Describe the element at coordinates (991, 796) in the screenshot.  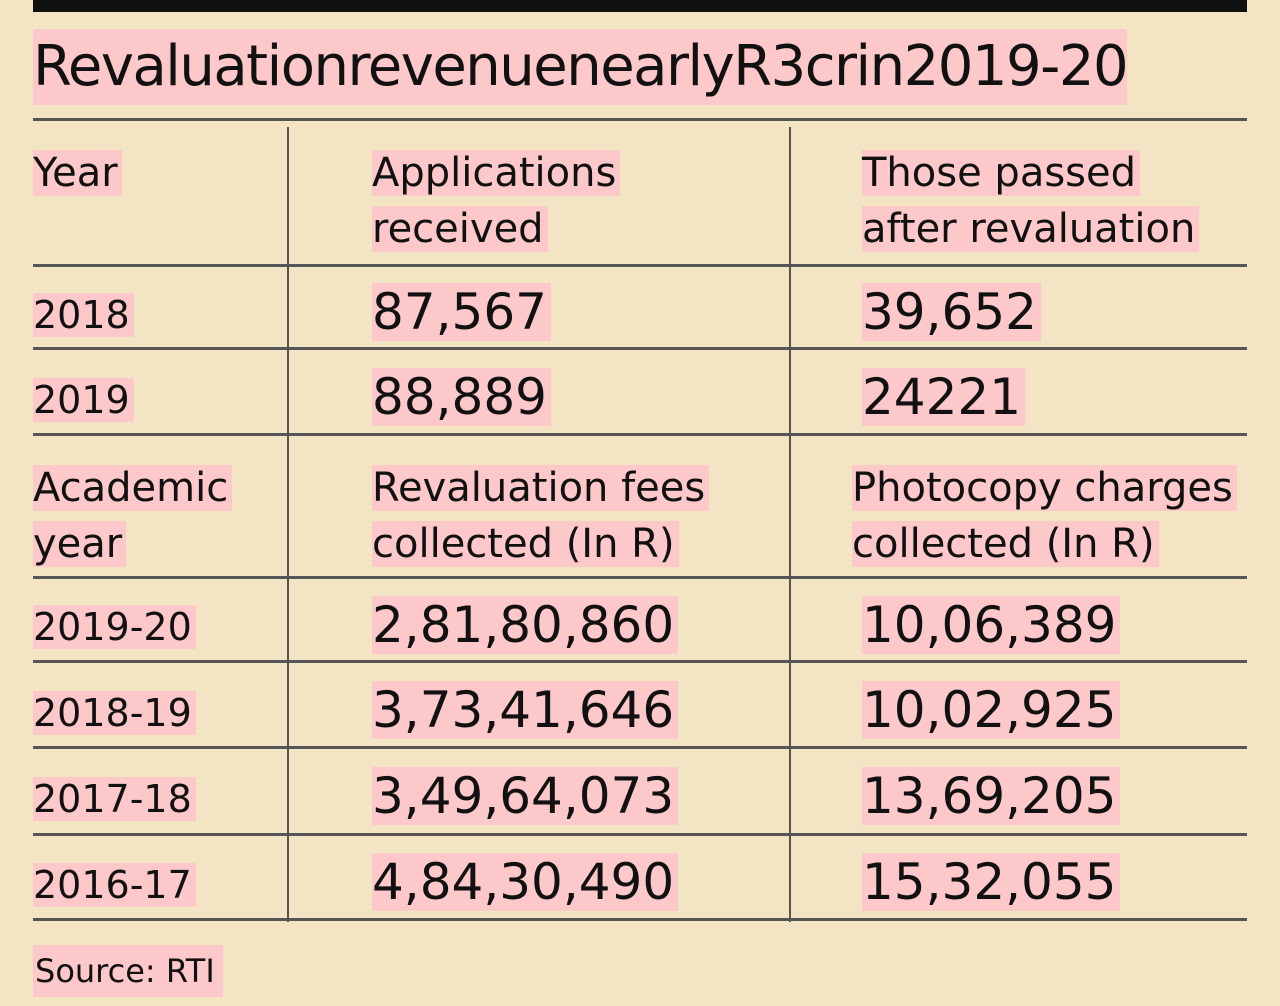
I see `table-row-photocopy-charges: 13,69,205` at that location.